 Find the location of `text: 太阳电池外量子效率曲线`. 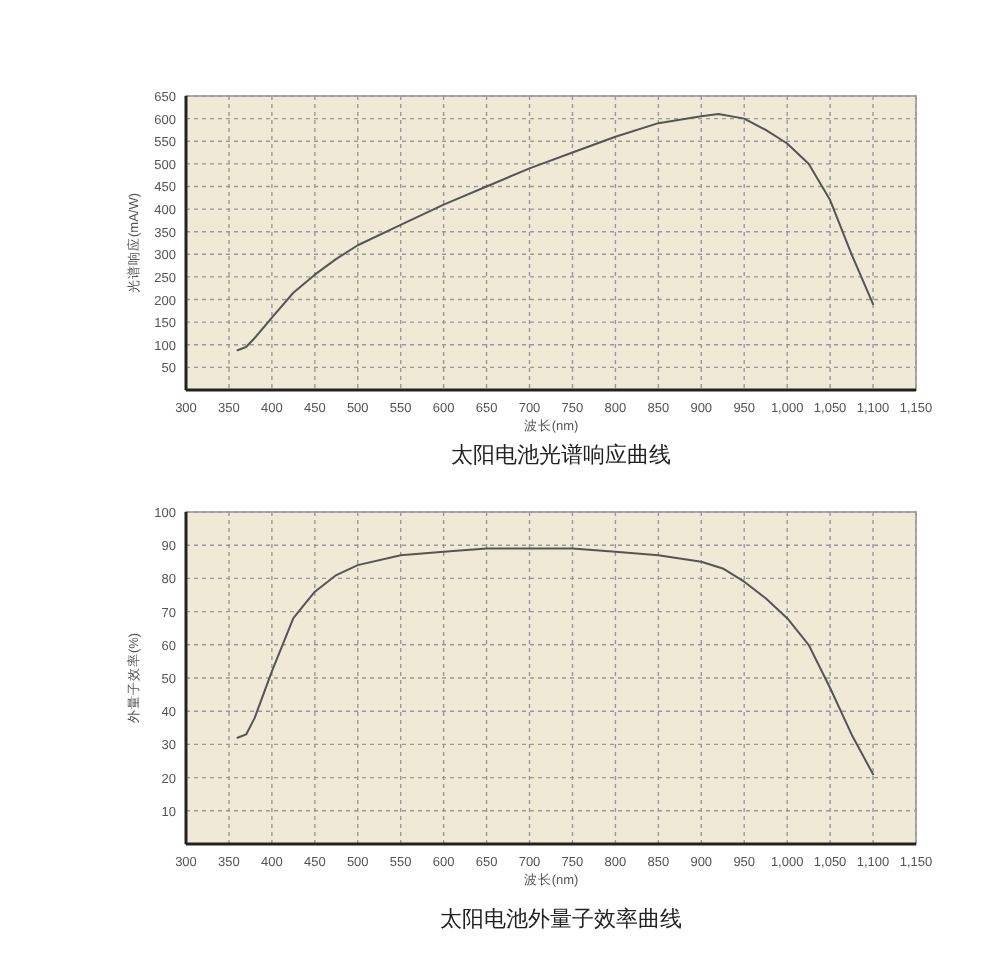

text: 太阳电池外量子效率曲线 is located at coordinates (561, 919).